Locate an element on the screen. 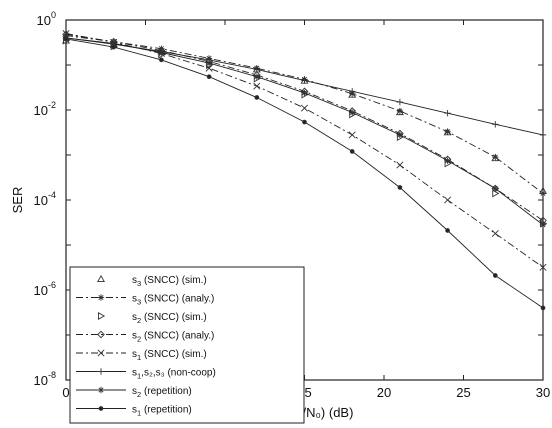 This screenshot has width=552, height=428. legend-entry: s2 (repetition) is located at coordinates (134, 392).